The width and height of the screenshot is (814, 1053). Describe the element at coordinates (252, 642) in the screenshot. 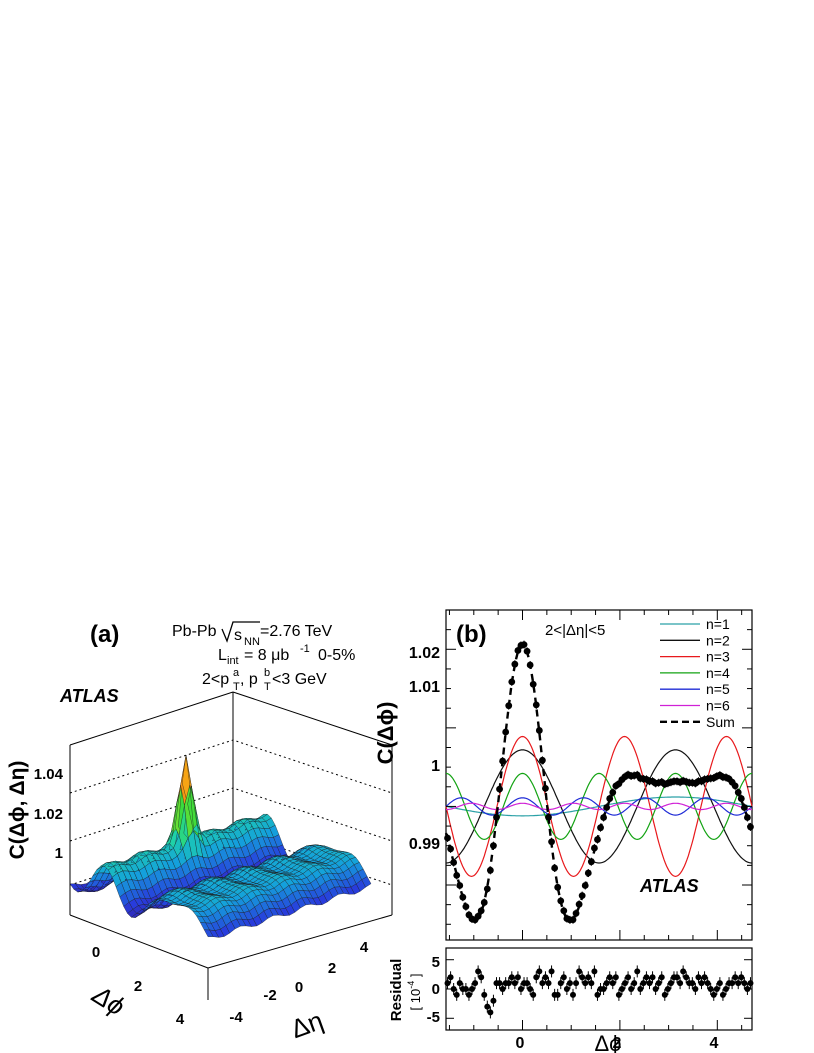

I see `energy-sub: NN` at that location.